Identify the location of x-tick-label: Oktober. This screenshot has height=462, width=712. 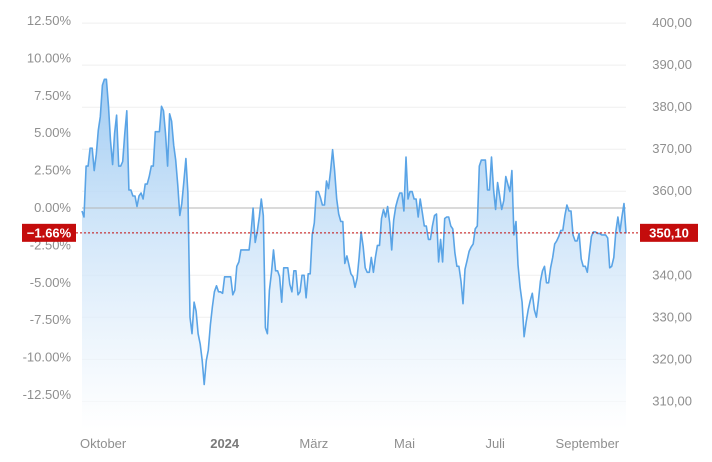
(103, 443).